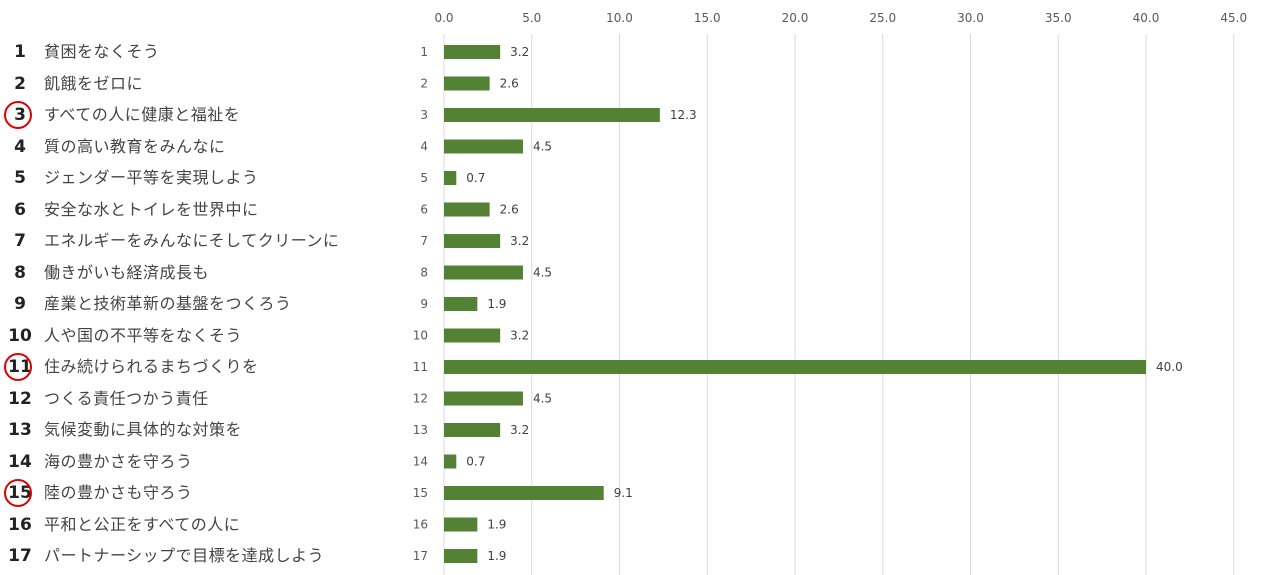  I want to click on y-category-label: 3, so click(424, 115).